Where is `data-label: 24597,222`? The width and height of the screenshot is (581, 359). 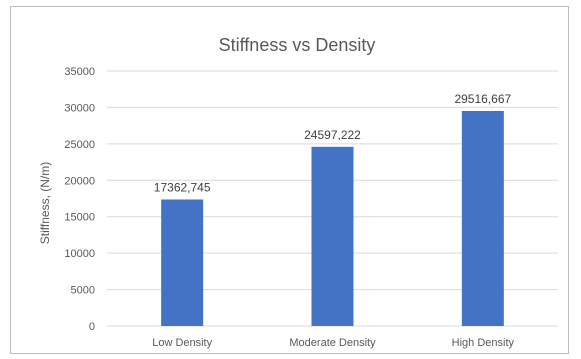
data-label: 24597,222 is located at coordinates (332, 135).